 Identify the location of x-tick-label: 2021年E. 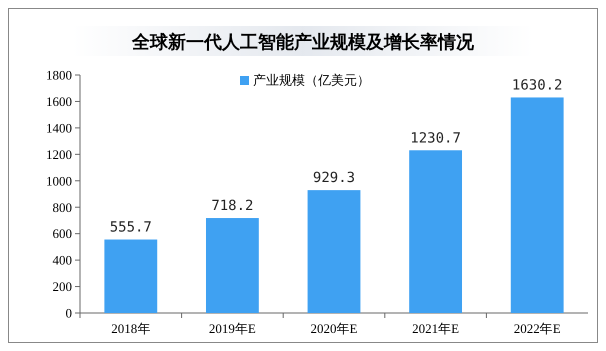
(436, 328).